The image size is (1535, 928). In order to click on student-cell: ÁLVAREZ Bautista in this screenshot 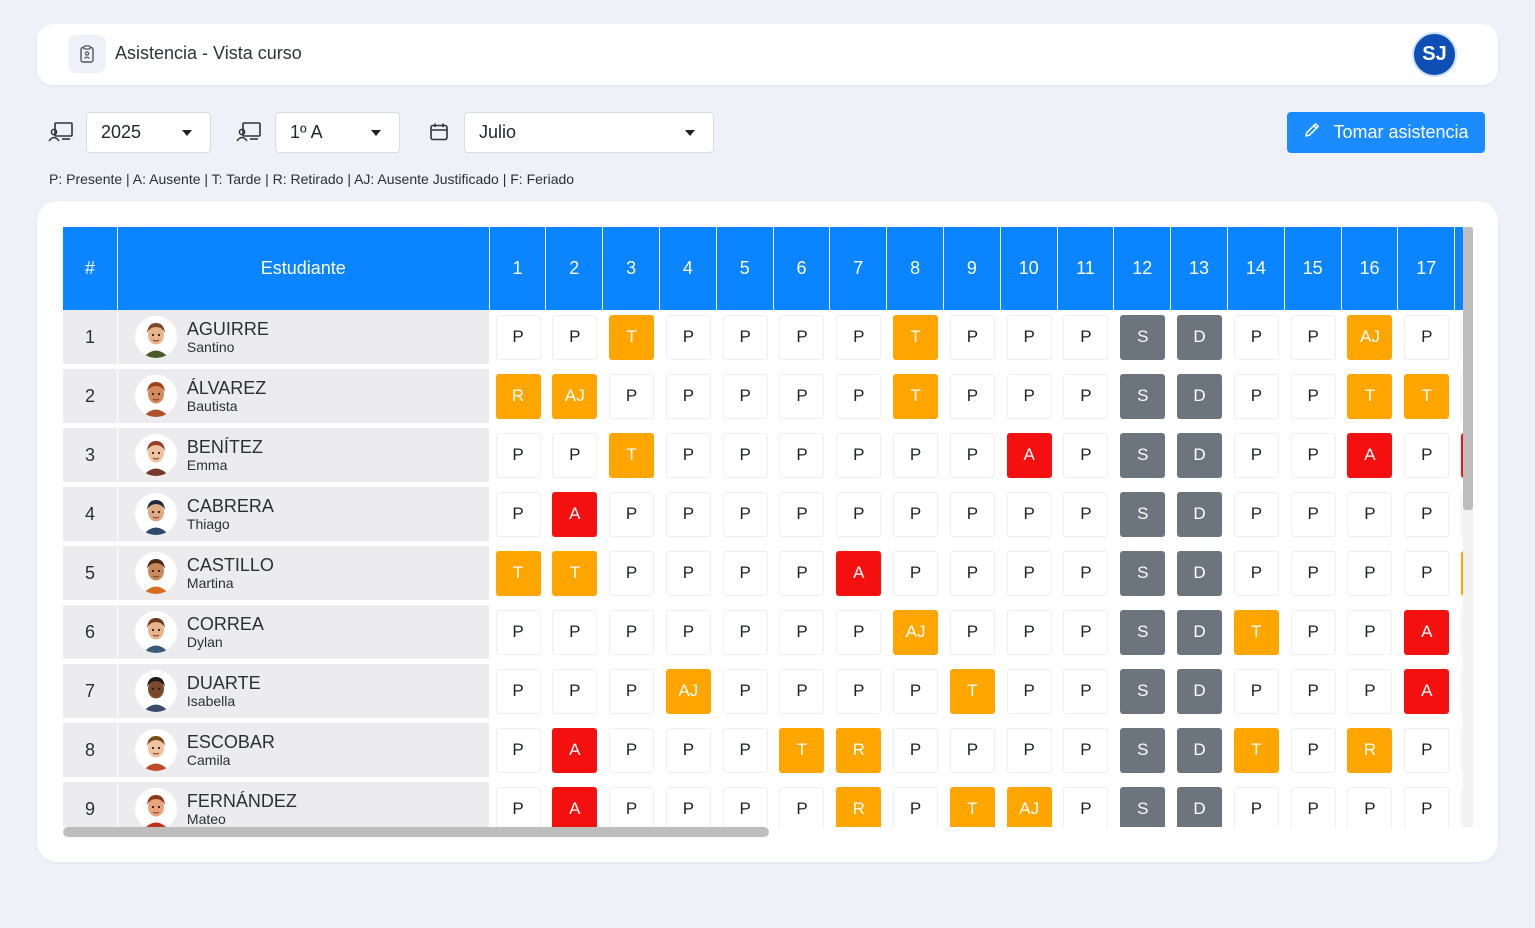, I will do `click(303, 398)`.